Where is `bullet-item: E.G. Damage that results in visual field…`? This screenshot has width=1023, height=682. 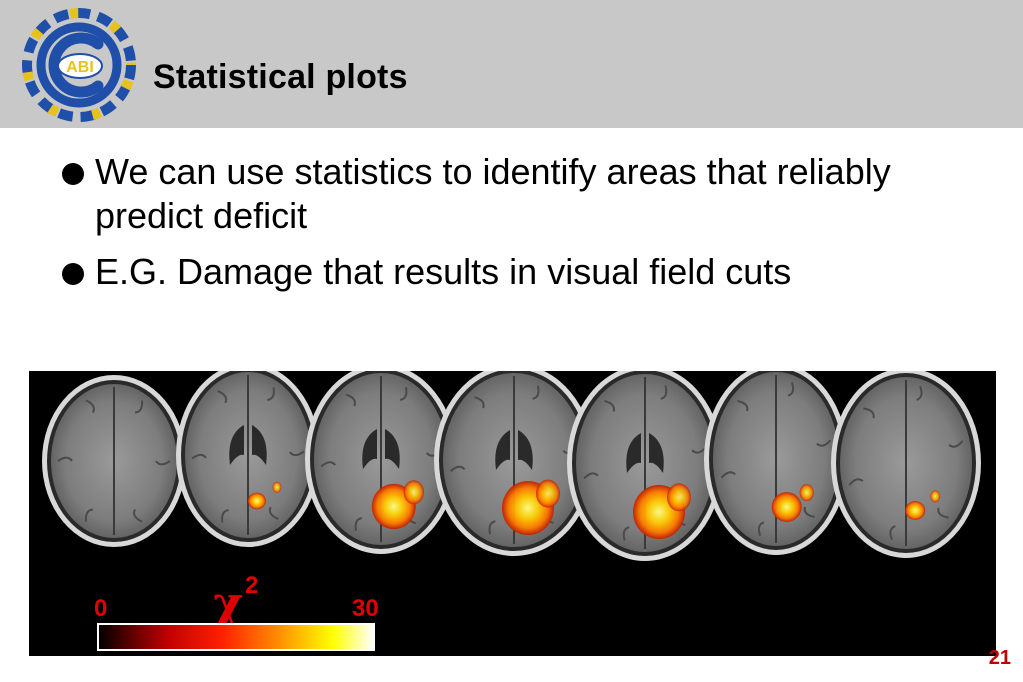
bullet-item: E.G. Damage that results in visual field… is located at coordinates (512, 272).